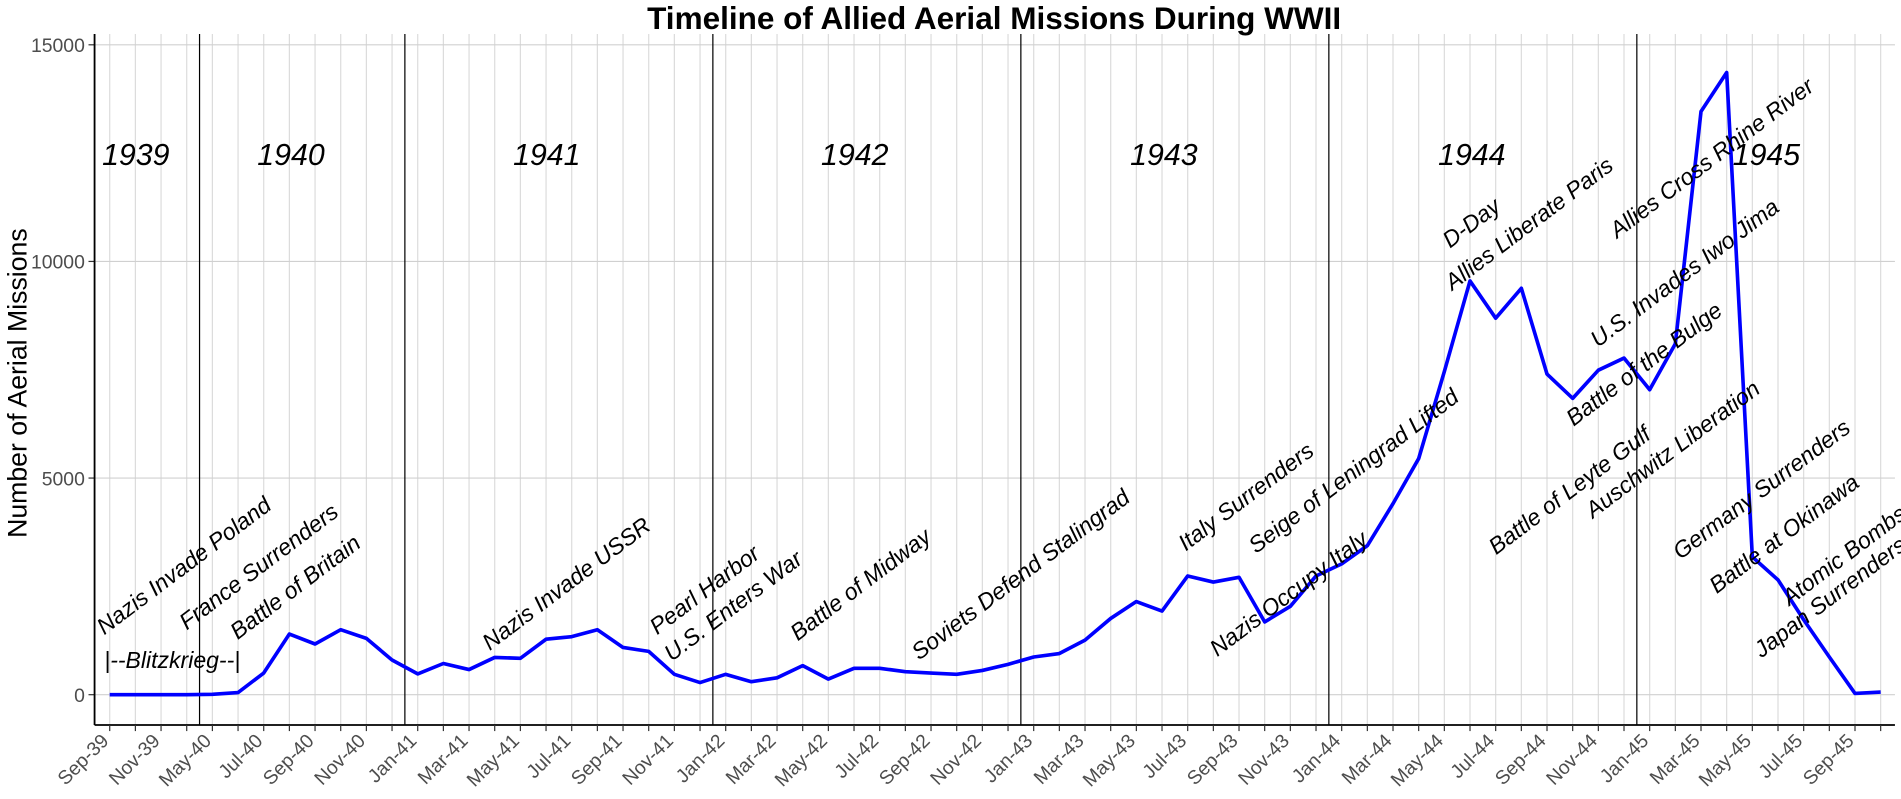  What do you see at coordinates (751, 759) in the screenshot?
I see `x-tick-label: Mar-42` at bounding box center [751, 759].